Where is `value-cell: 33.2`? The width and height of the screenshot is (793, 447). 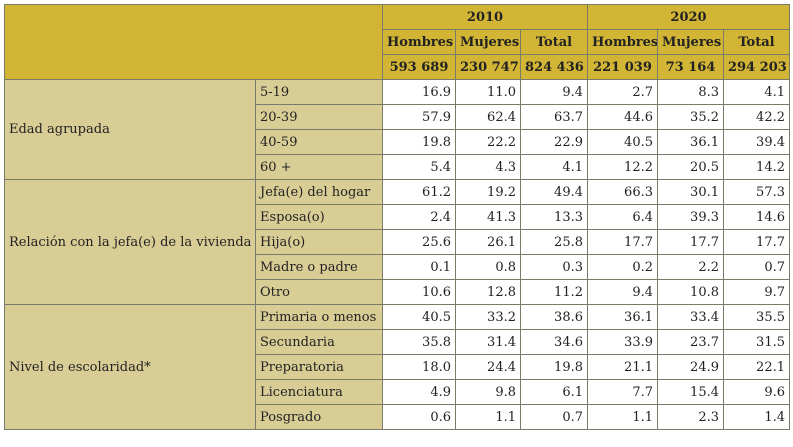 value-cell: 33.2 is located at coordinates (488, 317).